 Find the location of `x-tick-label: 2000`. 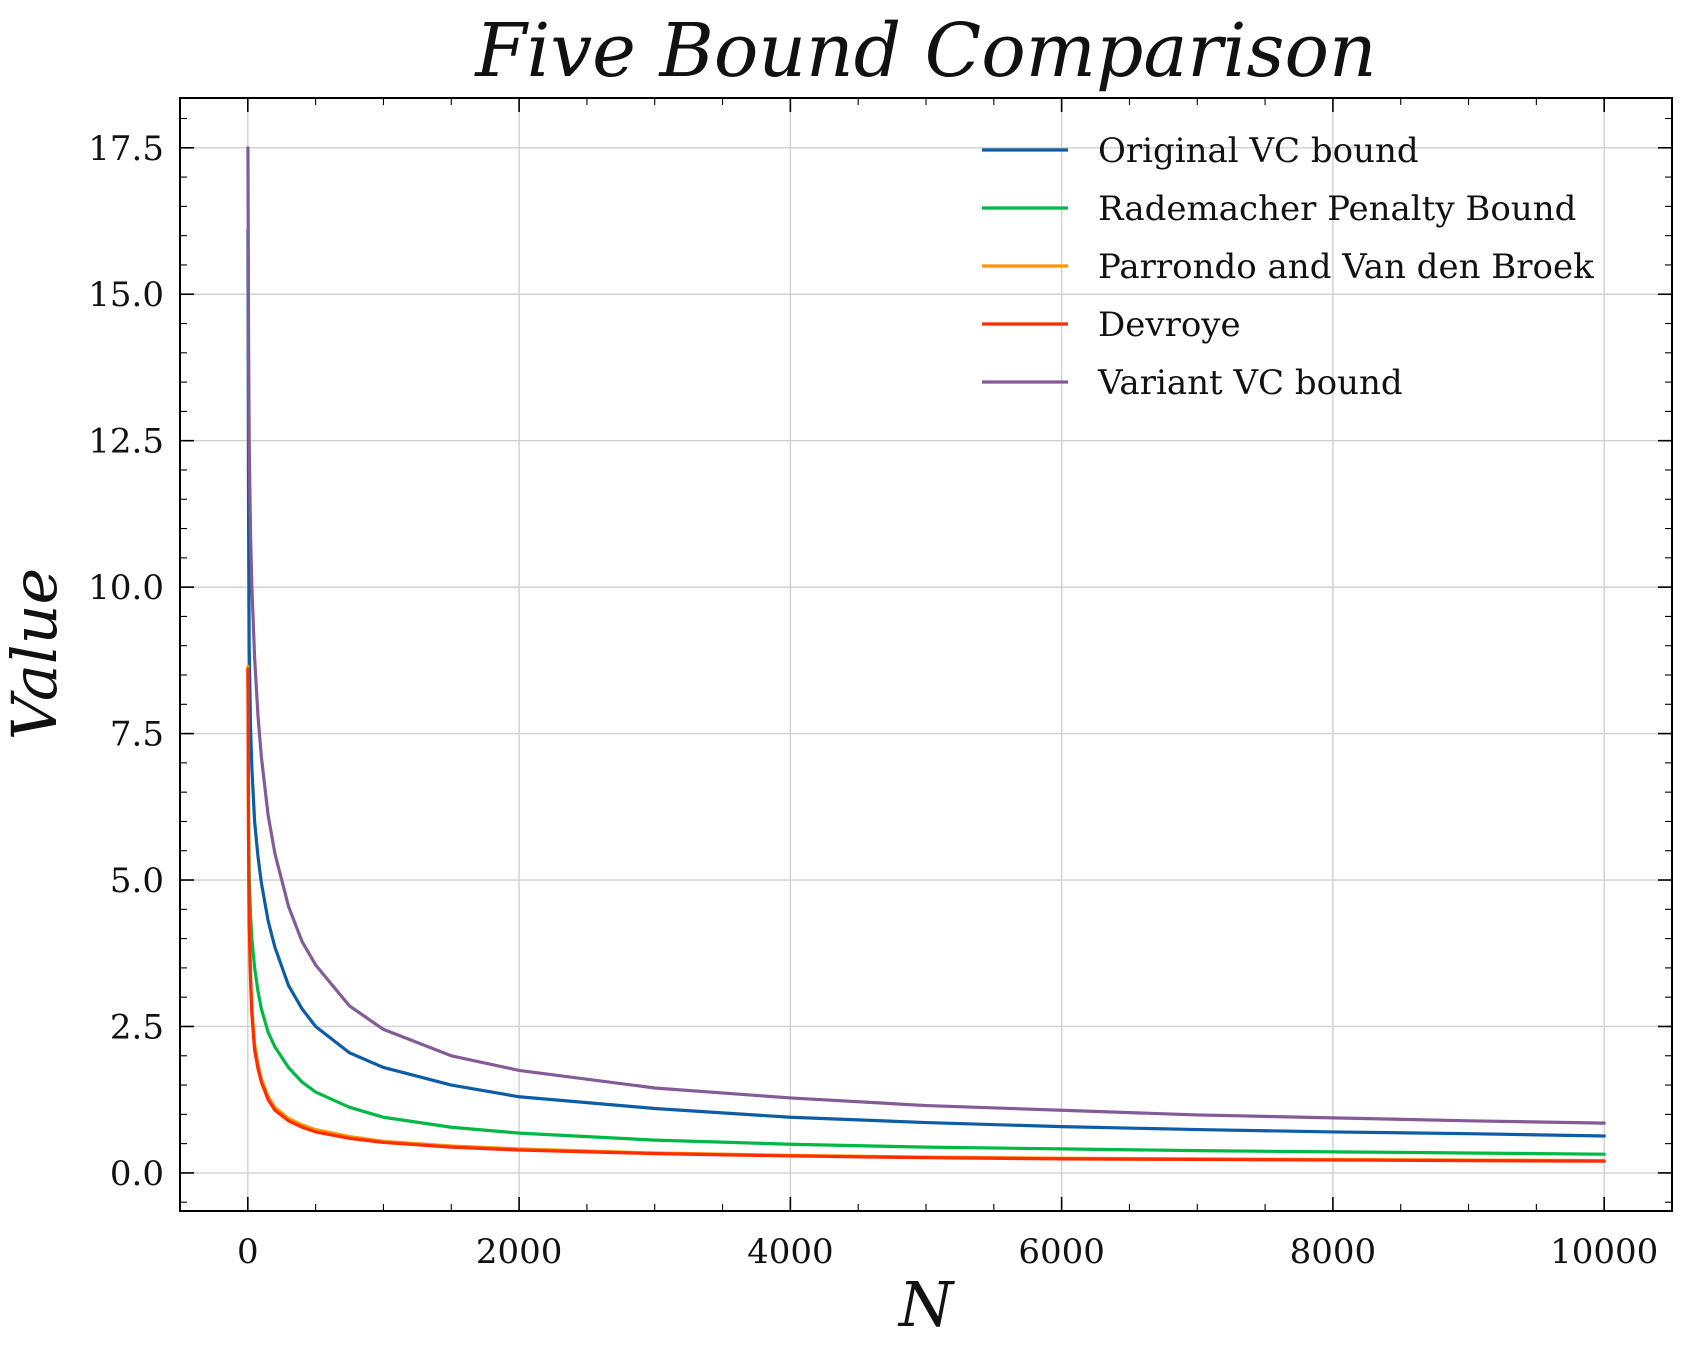

x-tick-label: 2000 is located at coordinates (519, 1252).